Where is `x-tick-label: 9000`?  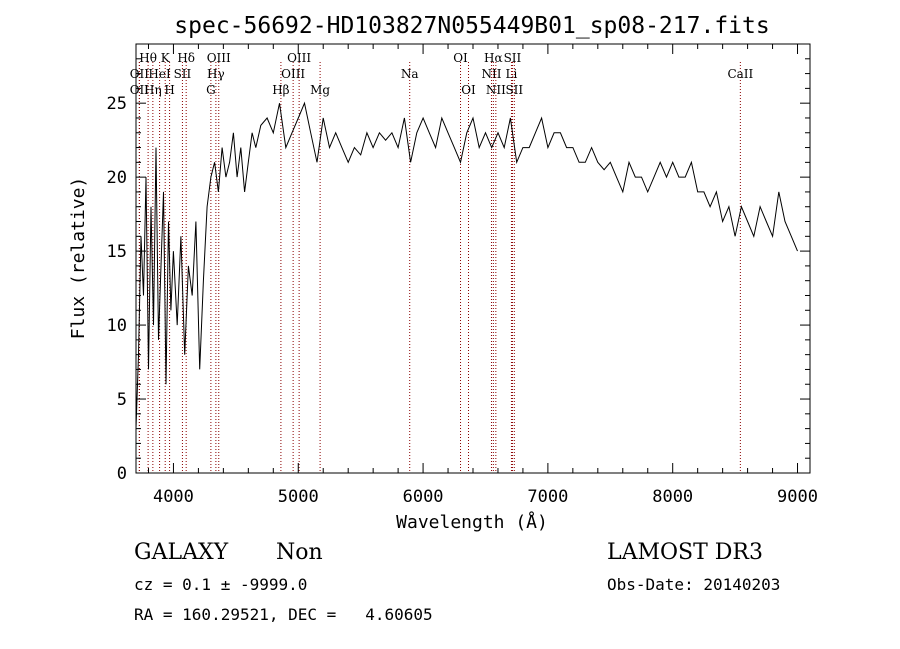 x-tick-label: 9000 is located at coordinates (797, 497).